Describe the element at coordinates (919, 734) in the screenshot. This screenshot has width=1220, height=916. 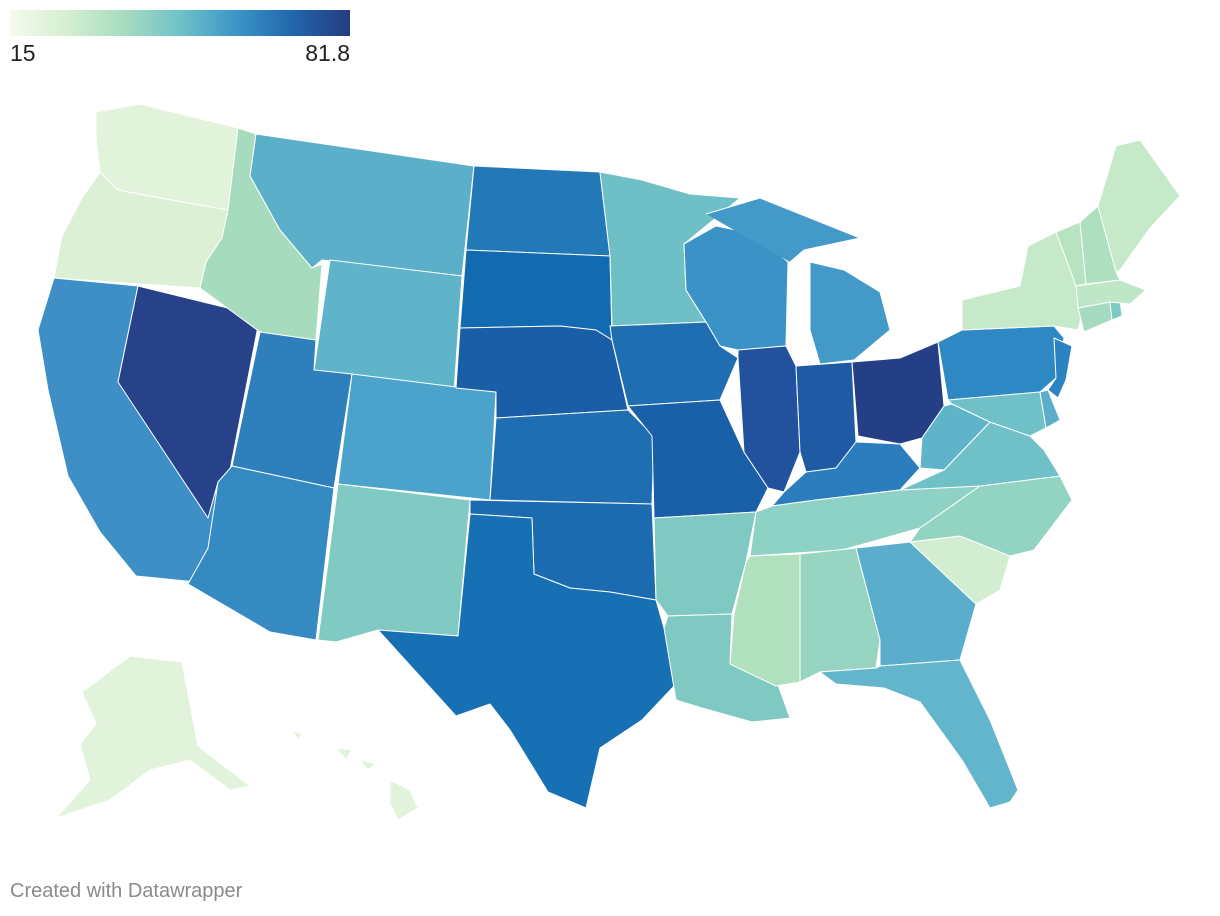
I see `state-FL` at that location.